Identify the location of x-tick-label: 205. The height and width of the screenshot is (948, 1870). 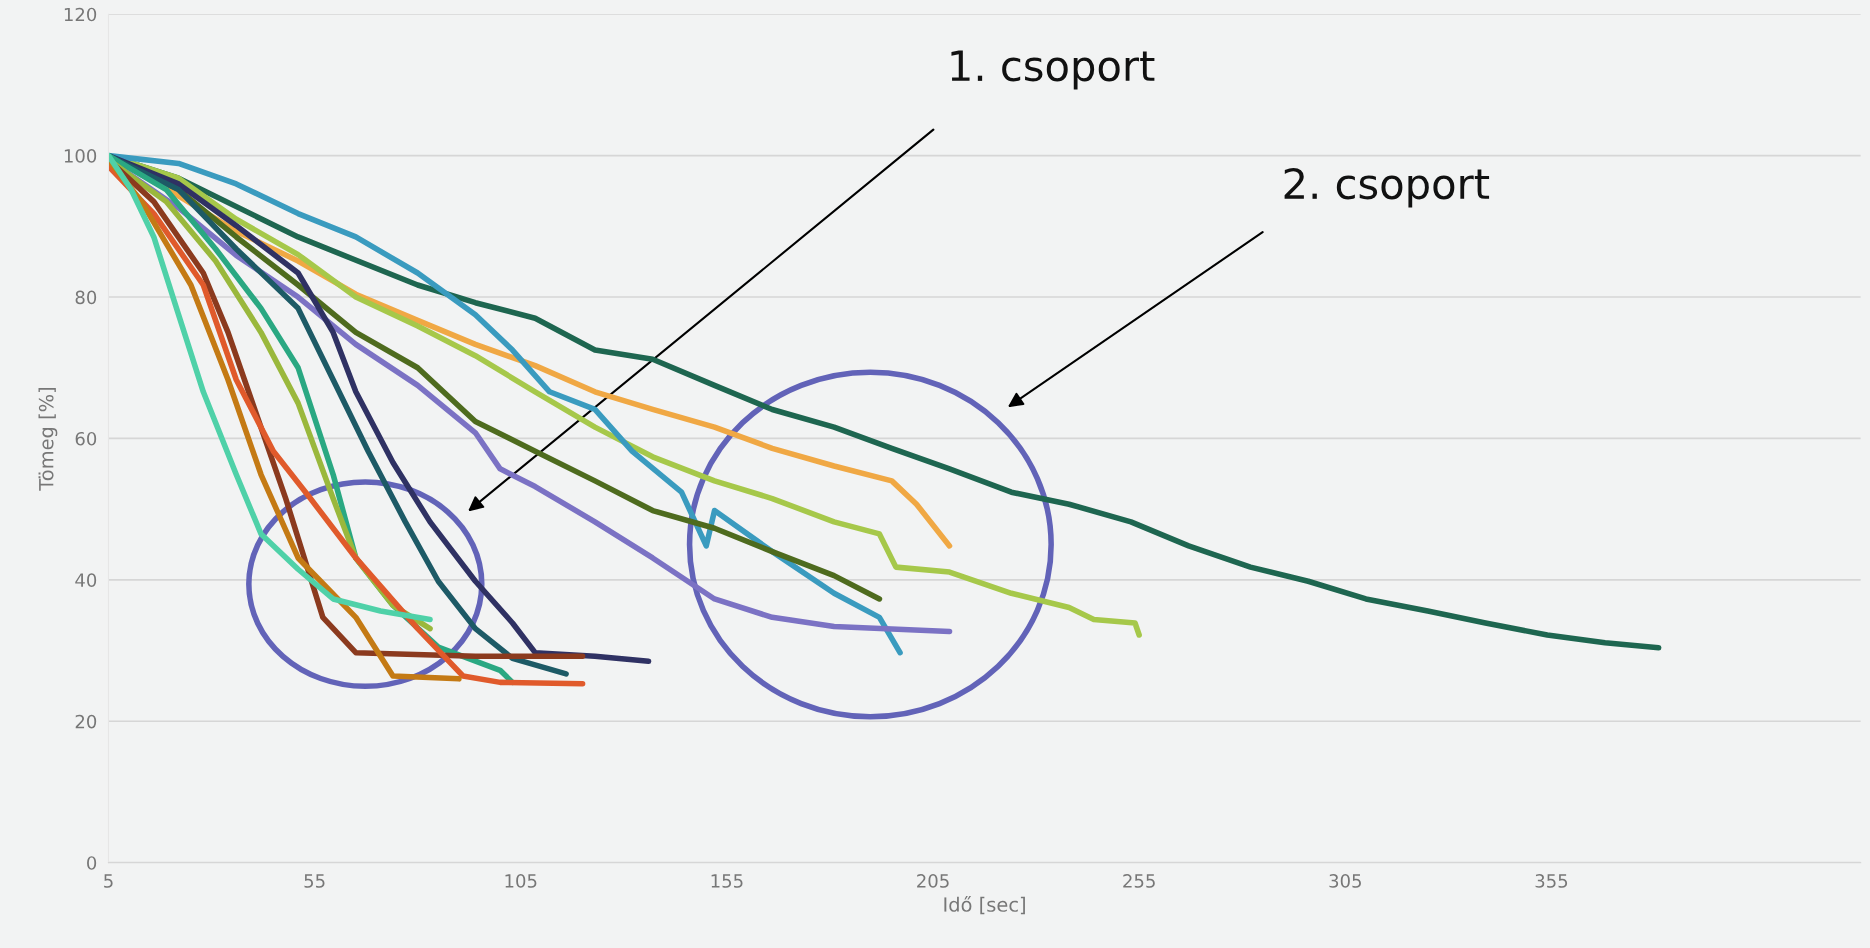
(933, 881).